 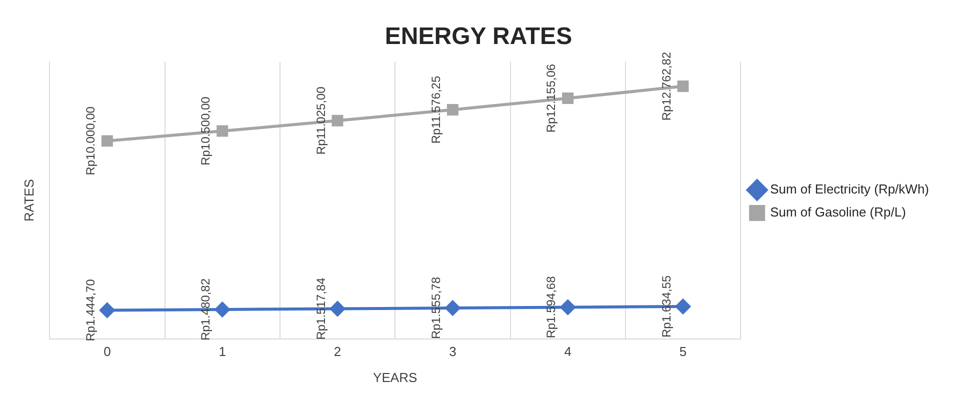 What do you see at coordinates (435, 110) in the screenshot?
I see `data-label: Rp11.576,25` at bounding box center [435, 110].